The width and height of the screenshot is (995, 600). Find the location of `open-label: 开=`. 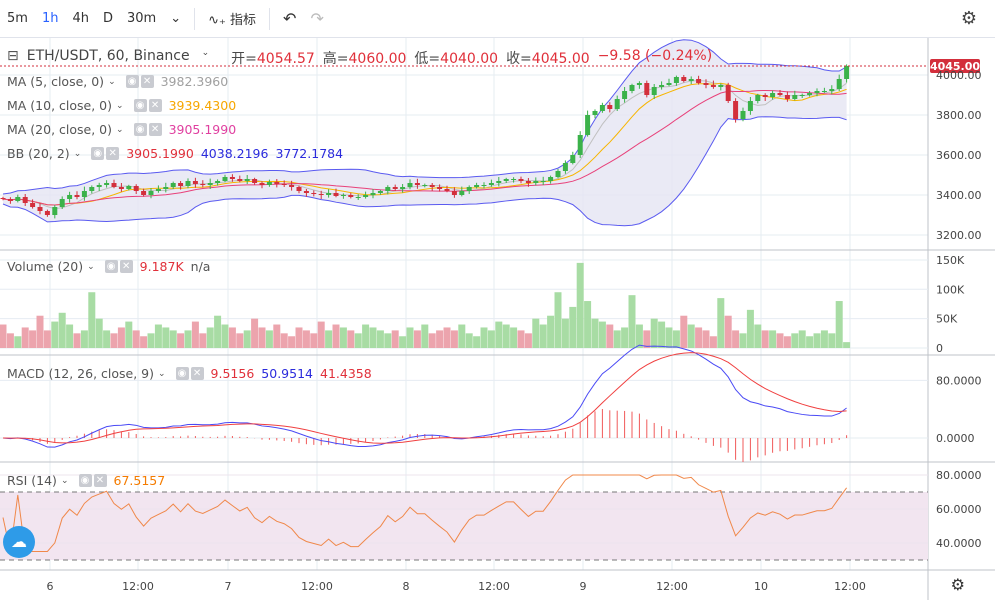

open-label: 开= is located at coordinates (244, 59).